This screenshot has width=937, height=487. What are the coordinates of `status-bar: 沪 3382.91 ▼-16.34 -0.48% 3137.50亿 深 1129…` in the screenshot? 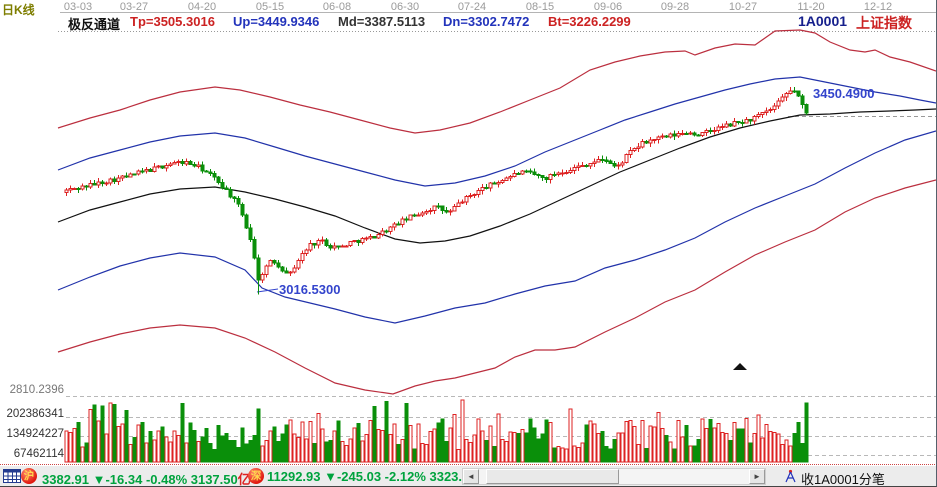 It's located at (468, 476).